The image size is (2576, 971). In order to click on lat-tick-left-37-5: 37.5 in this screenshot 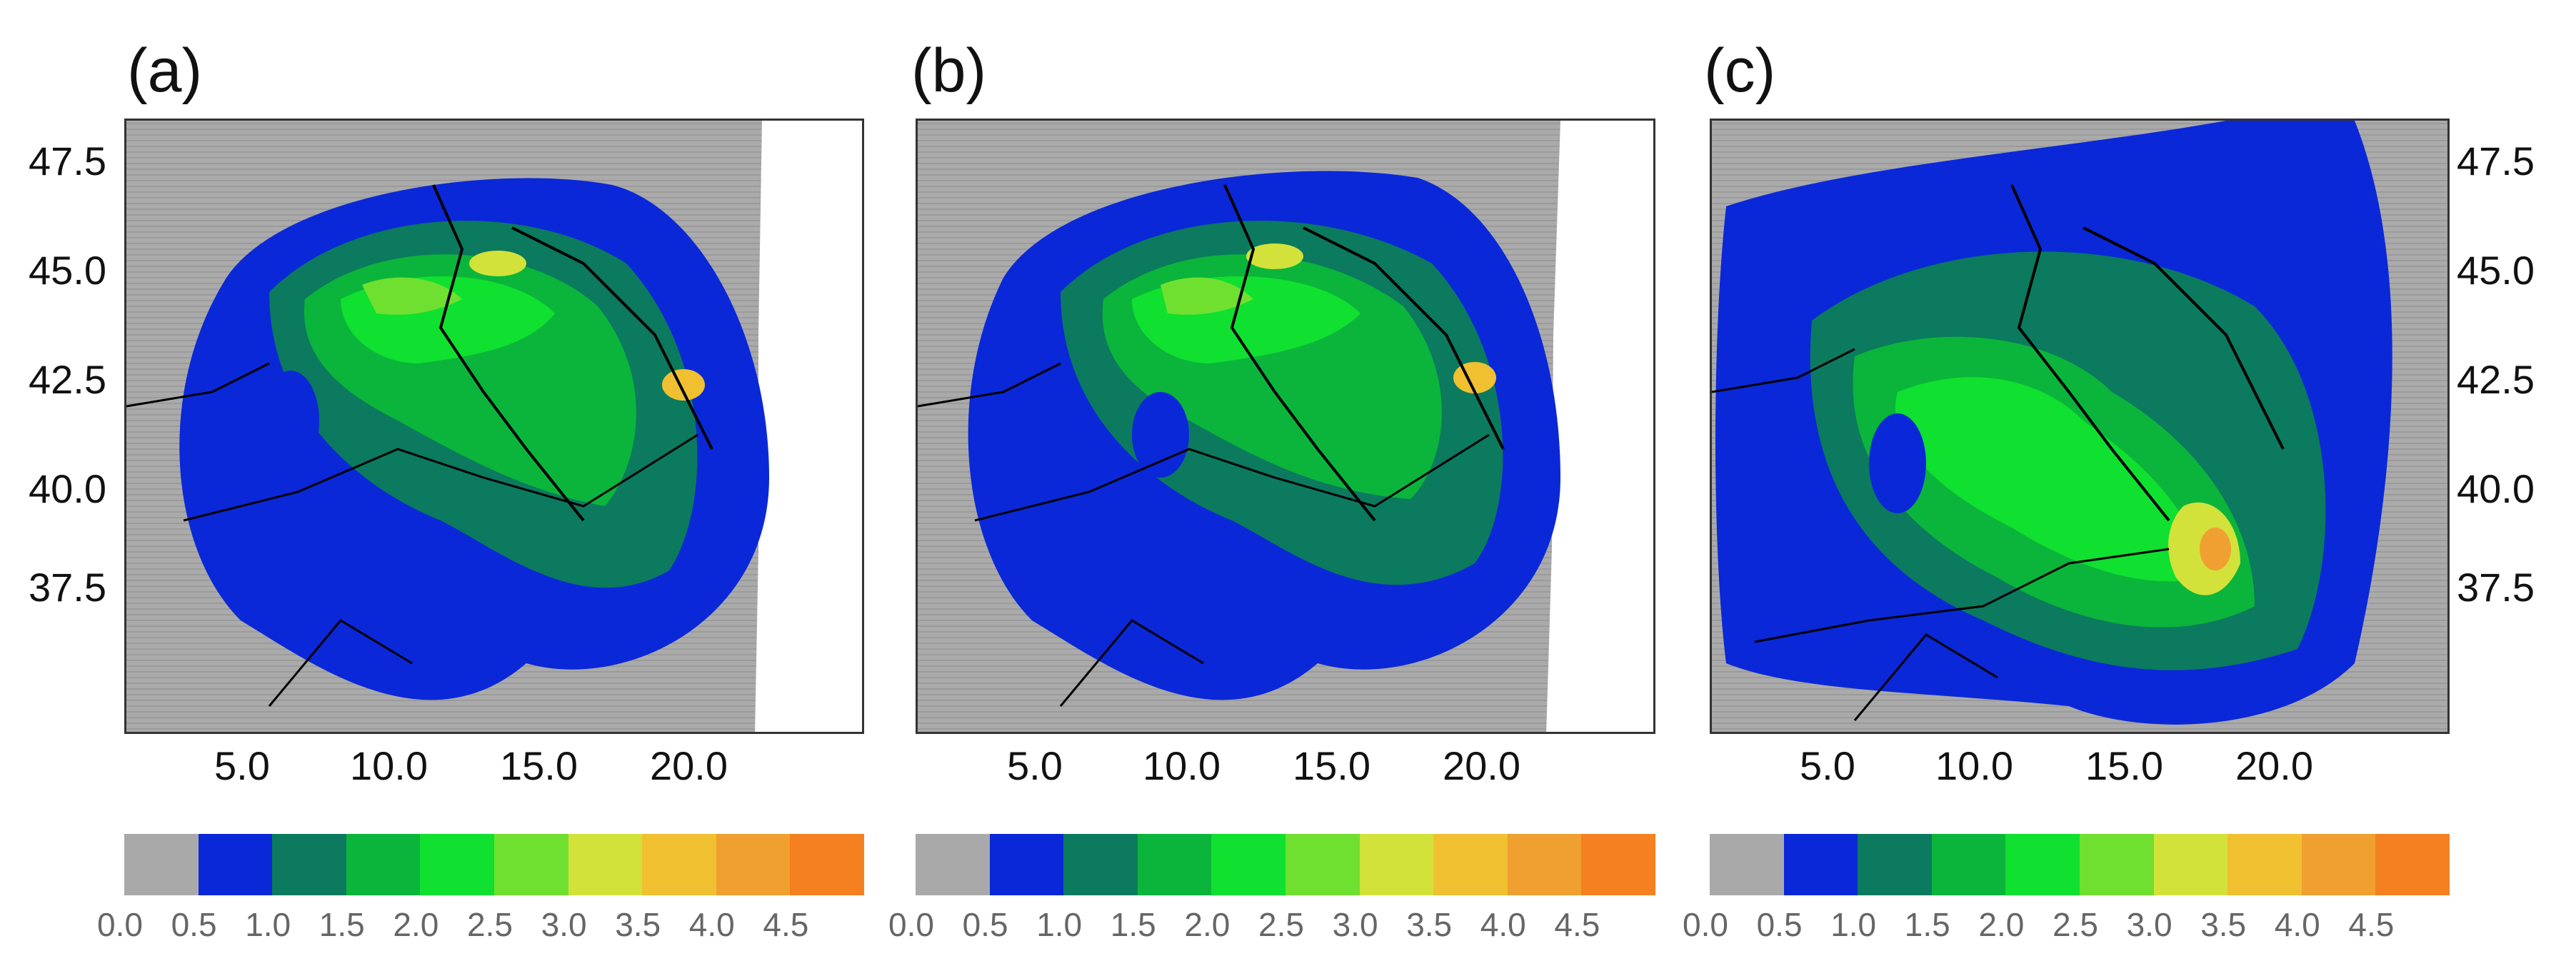, I will do `click(67, 587)`.